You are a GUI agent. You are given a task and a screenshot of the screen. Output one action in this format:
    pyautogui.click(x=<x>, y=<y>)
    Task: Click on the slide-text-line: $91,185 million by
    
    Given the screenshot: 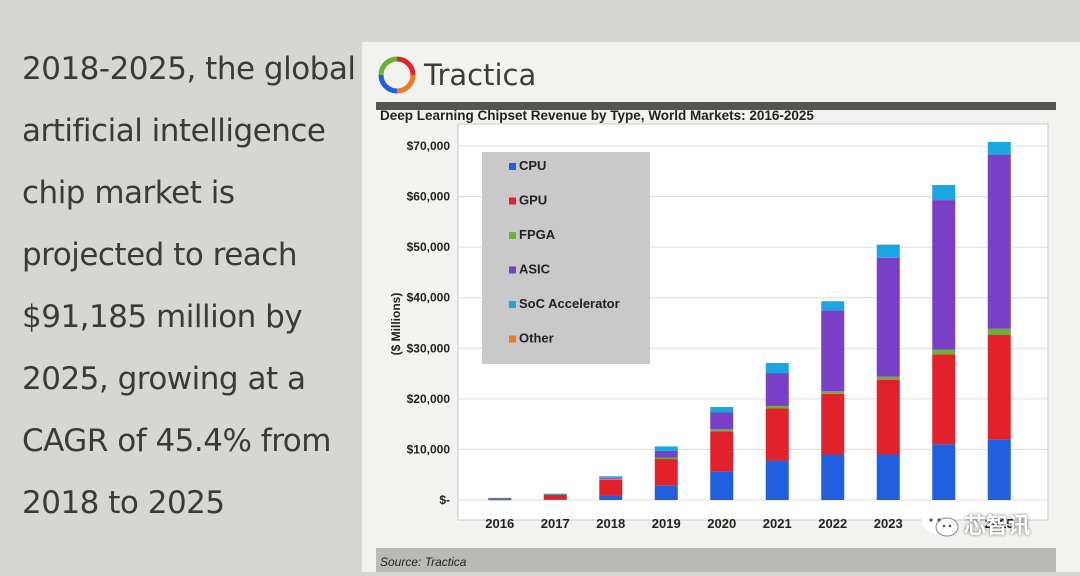 What is the action you would take?
    pyautogui.click(x=162, y=317)
    